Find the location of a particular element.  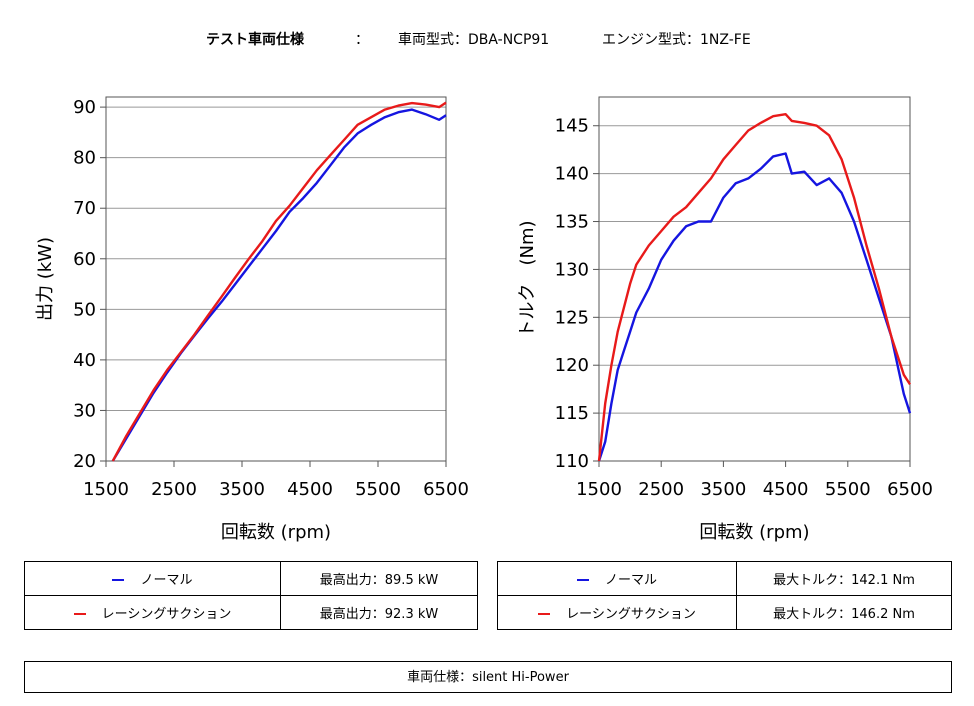

legend-row-racing: レーシングサクション 最大トルク：146.2 Nm is located at coordinates (724, 612).